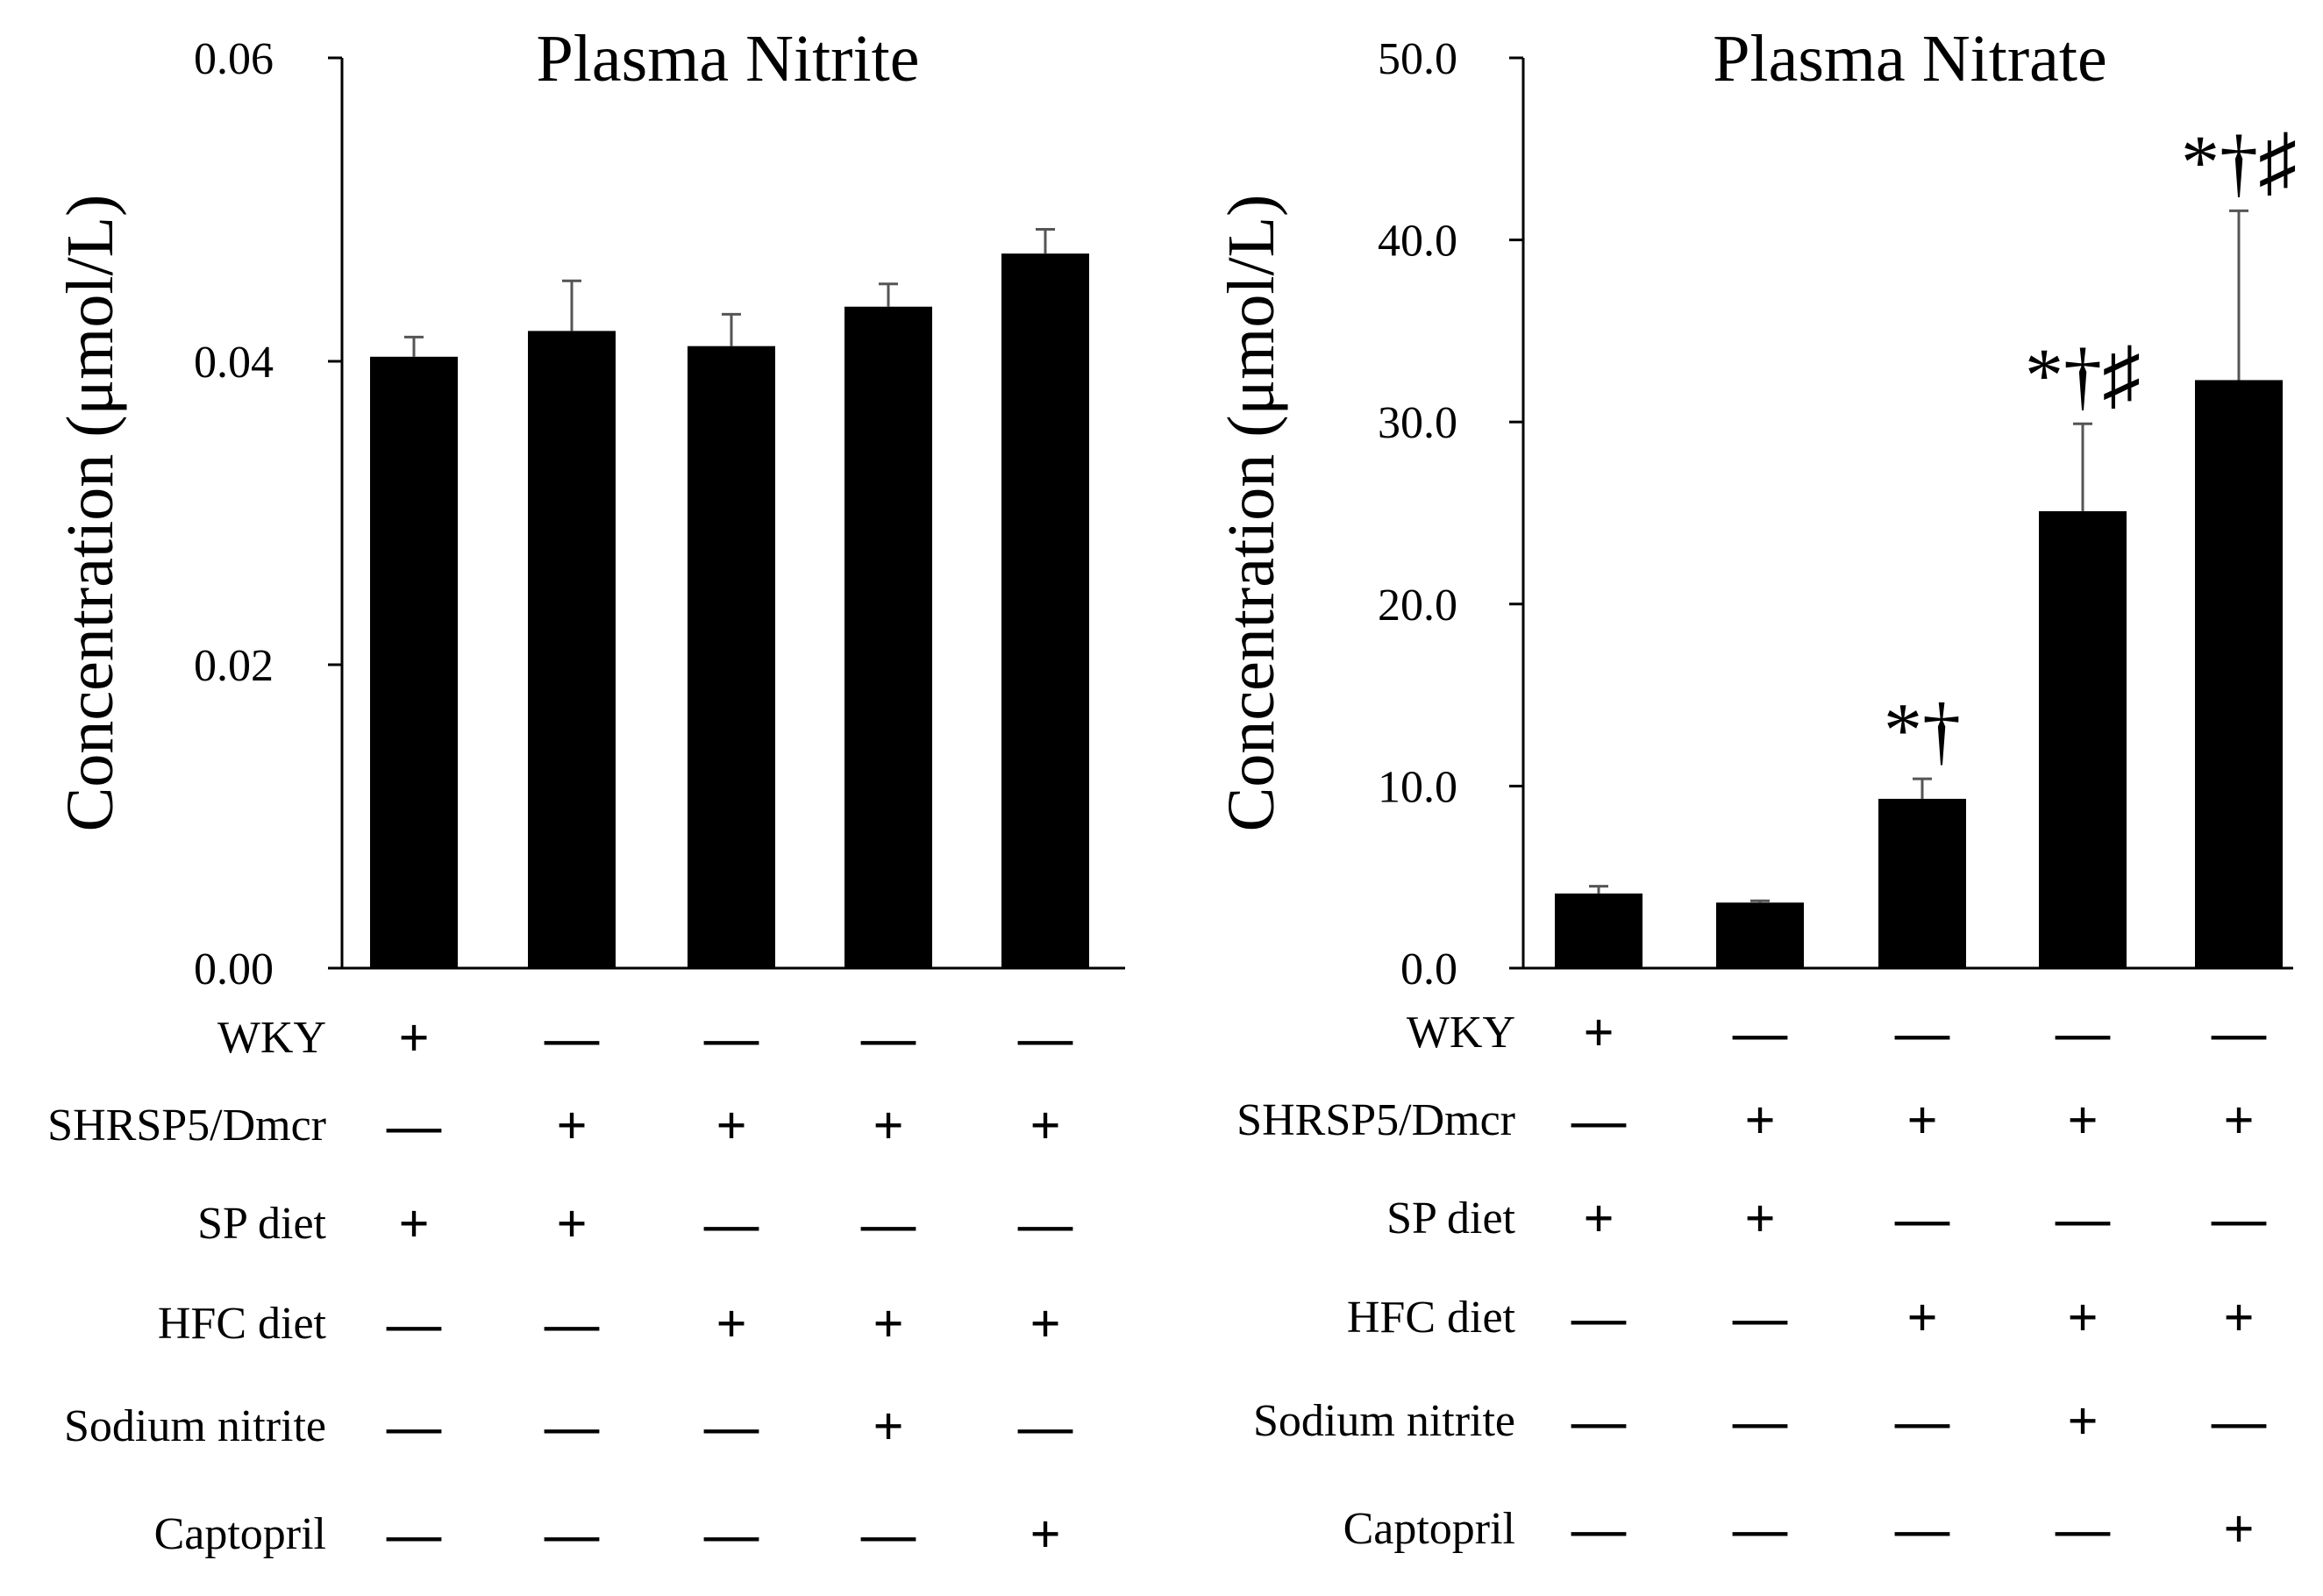 This screenshot has height=1596, width=2323. I want to click on significance-annotation: *†, so click(1922, 730).